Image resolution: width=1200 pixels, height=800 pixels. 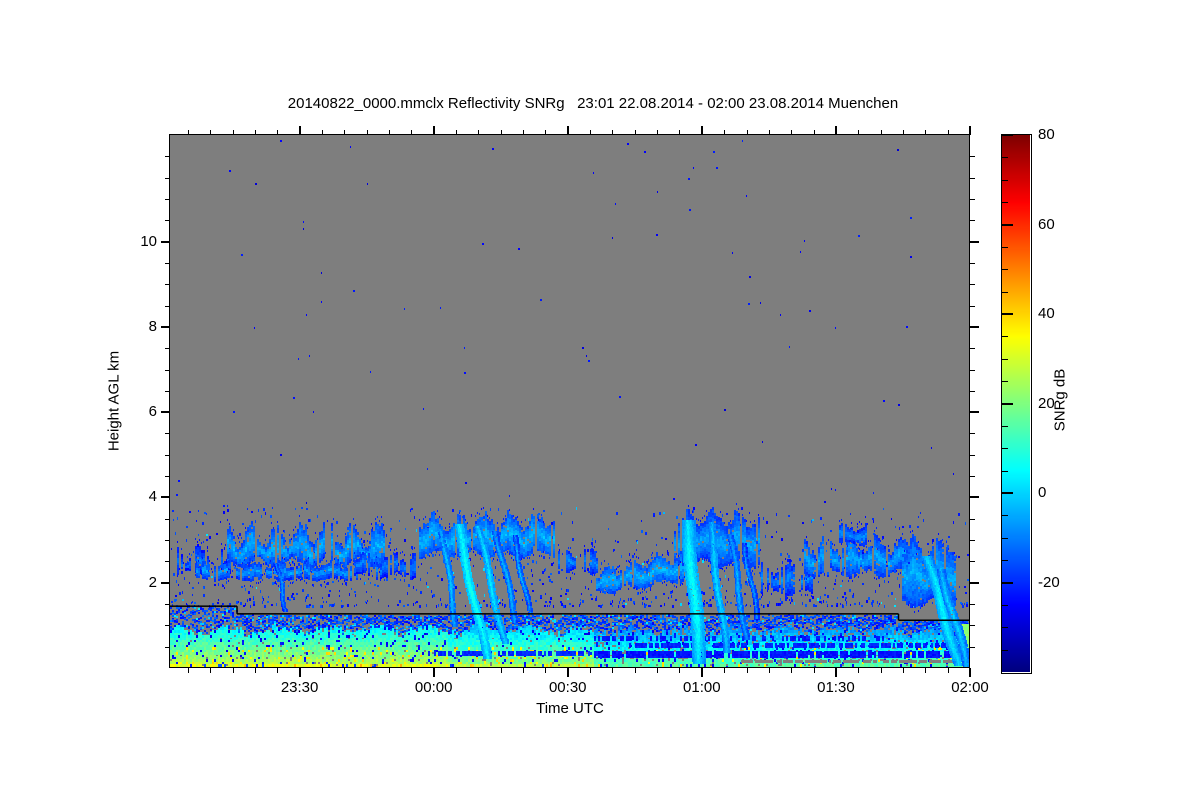 I want to click on y-axis-label: Height AGL km, so click(x=114, y=401).